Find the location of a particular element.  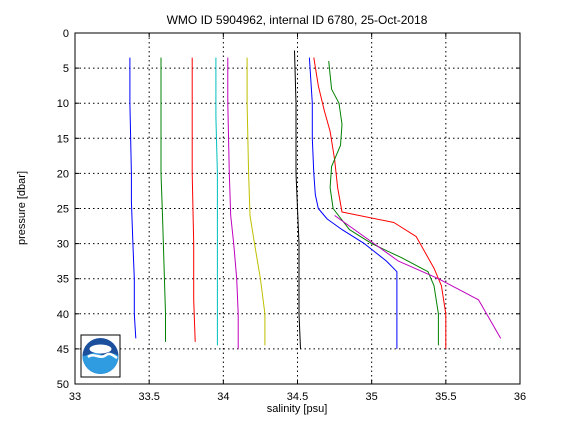

y-tick-label: 25 is located at coordinates (63, 210).